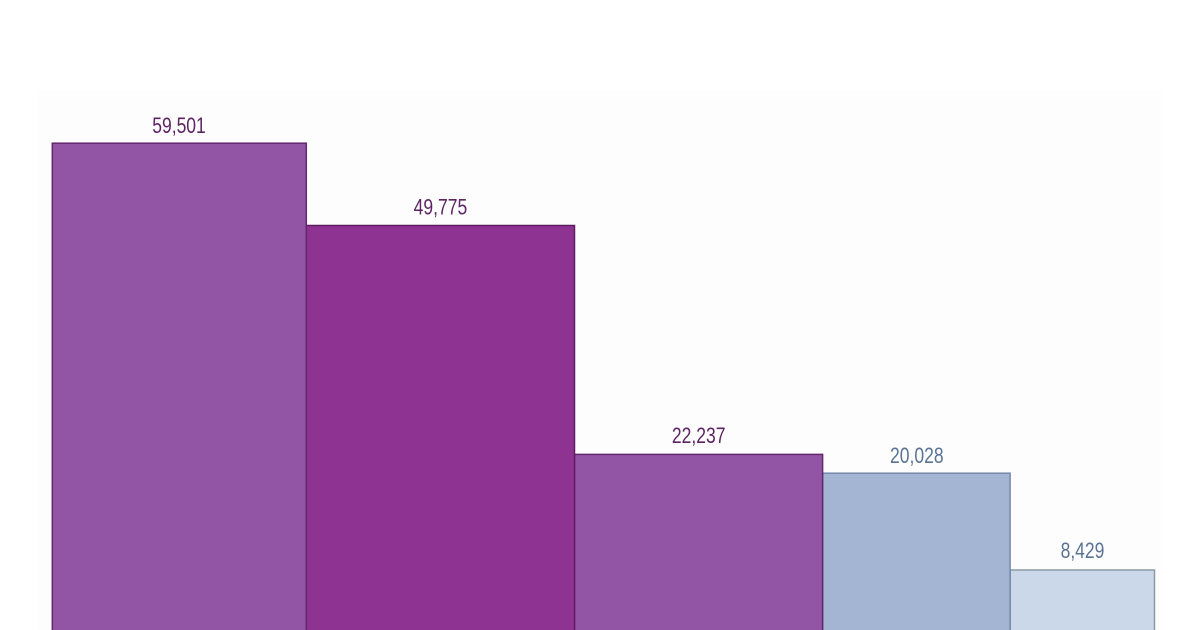 The height and width of the screenshot is (630, 1200). I want to click on svg-text: 22,237, so click(699, 436).